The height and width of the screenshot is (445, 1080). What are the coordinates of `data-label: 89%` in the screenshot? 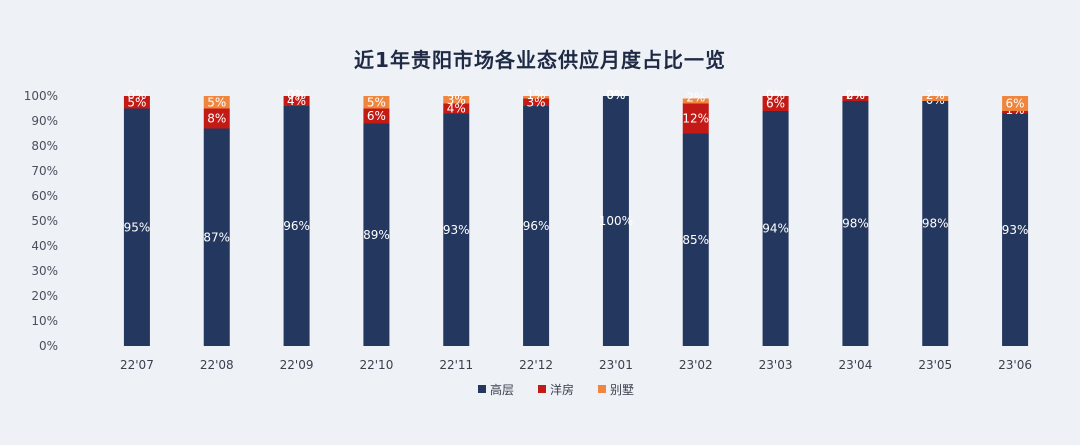 It's located at (376, 235).